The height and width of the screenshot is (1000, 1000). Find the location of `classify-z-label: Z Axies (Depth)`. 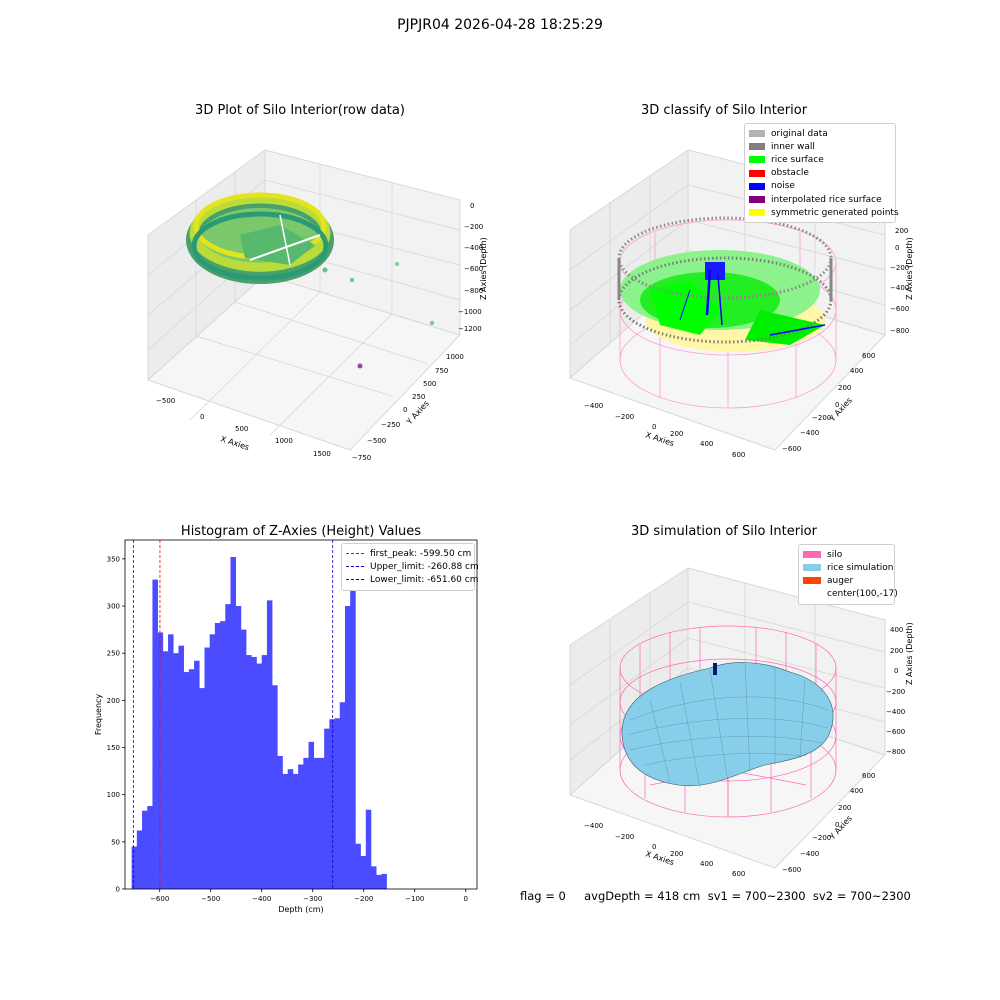

classify-z-label: Z Axies (Depth) is located at coordinates (909, 268).